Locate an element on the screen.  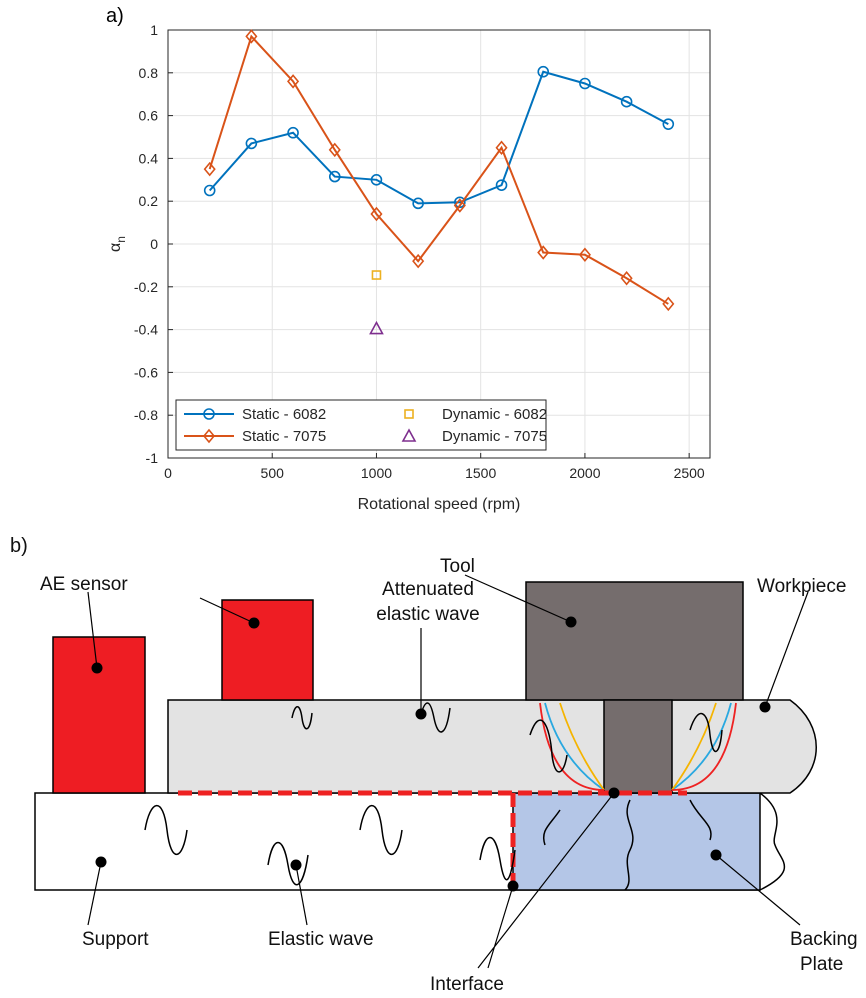
y-tick-label: 1 is located at coordinates (154, 30).